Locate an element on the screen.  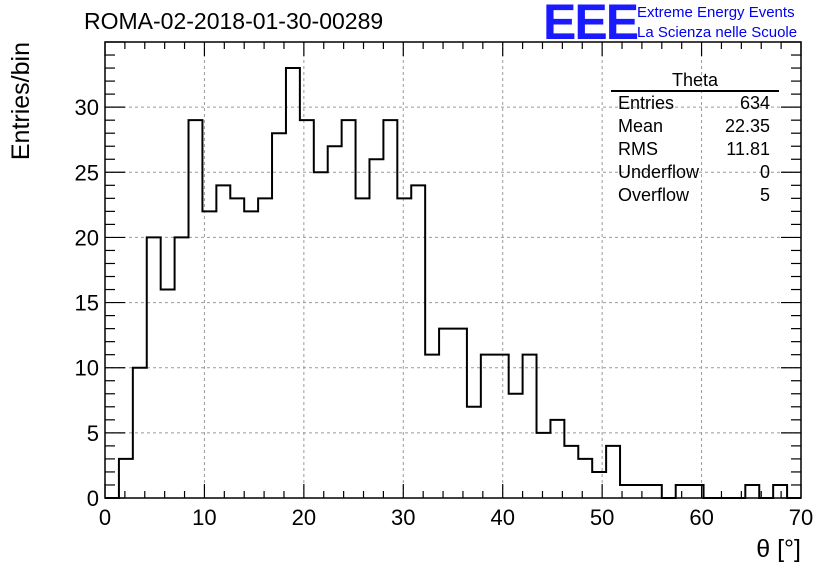
y-tick-label: 0 is located at coordinates (93, 498).